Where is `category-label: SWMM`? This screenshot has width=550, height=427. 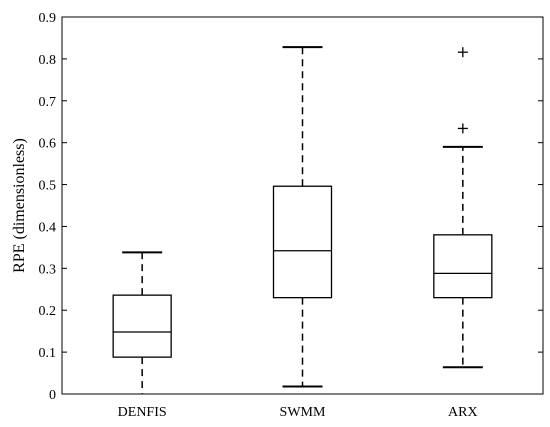 category-label: SWMM is located at coordinates (303, 412).